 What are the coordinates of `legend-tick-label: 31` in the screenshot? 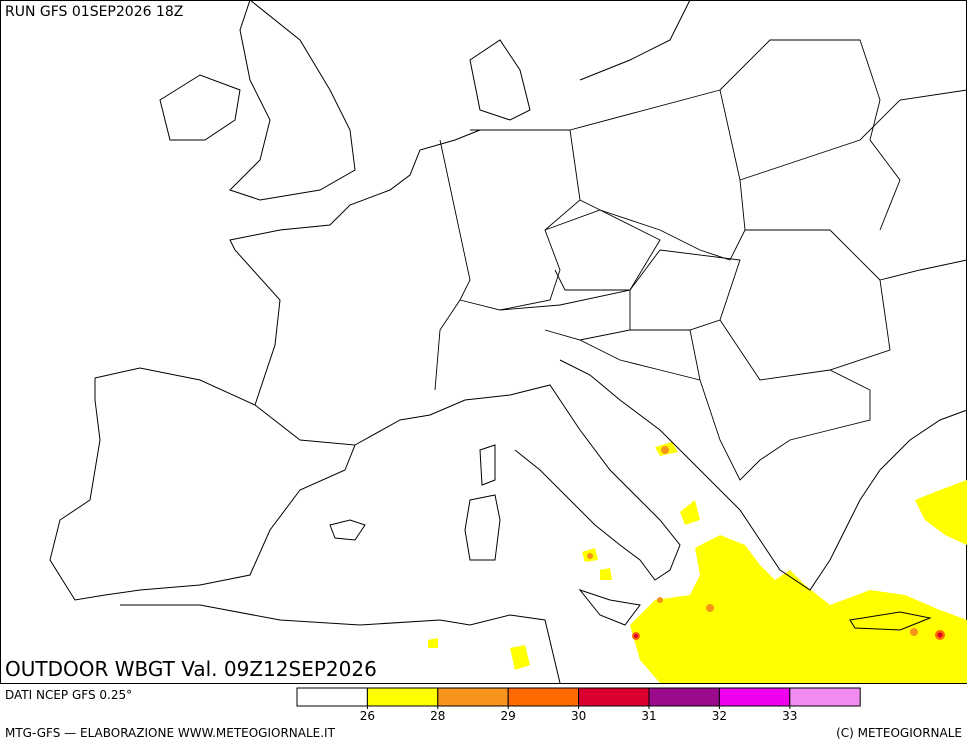 It's located at (648, 716).